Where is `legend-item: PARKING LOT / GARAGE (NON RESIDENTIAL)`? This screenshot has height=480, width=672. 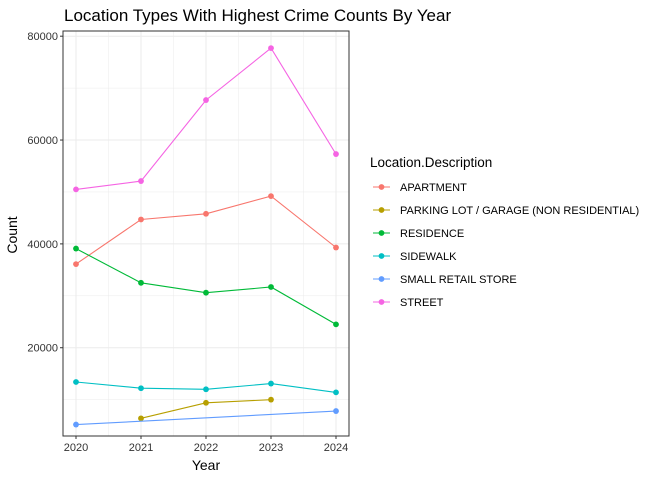 legend-item: PARKING LOT / GARAGE (NON RESIDENTIAL) is located at coordinates (506, 211).